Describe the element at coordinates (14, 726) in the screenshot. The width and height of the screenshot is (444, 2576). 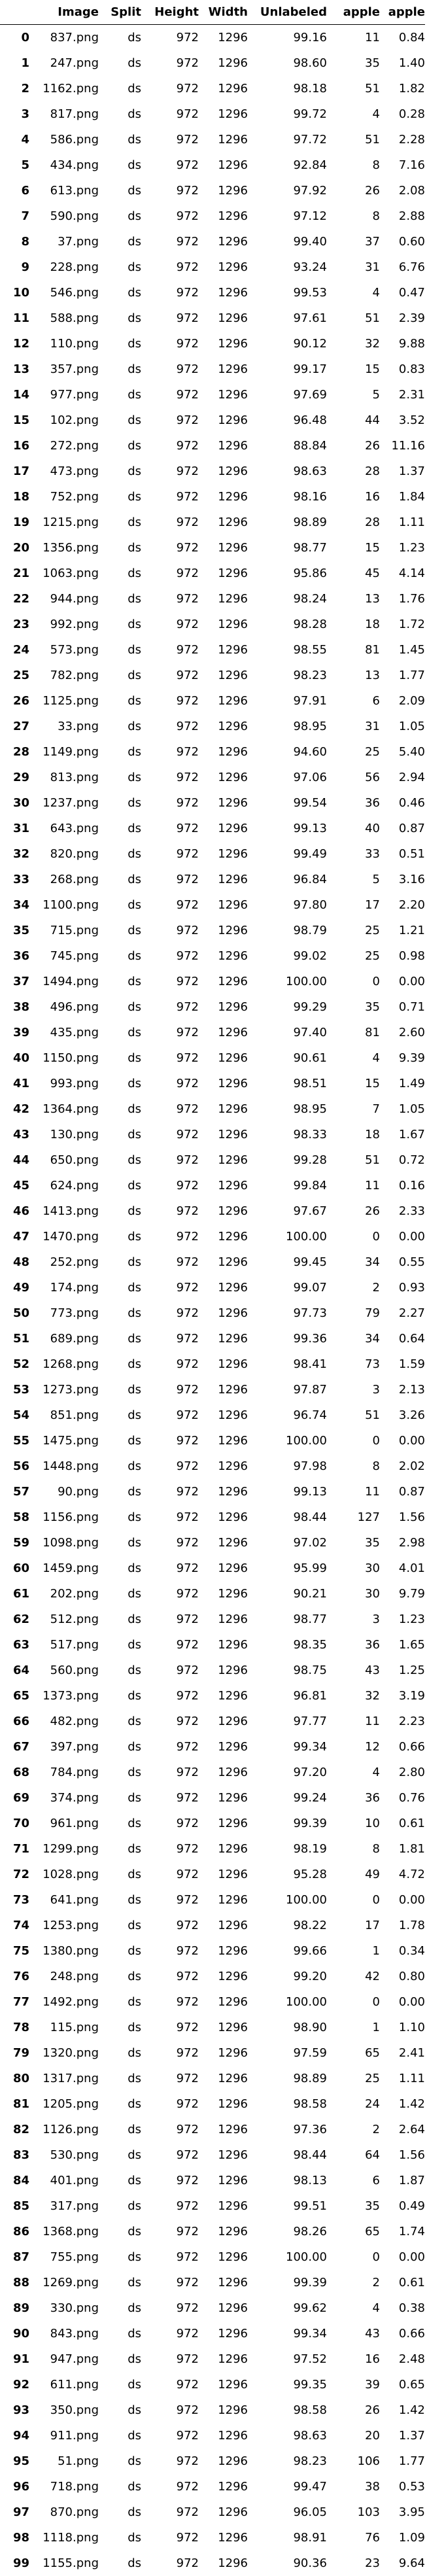
I see `row-index: 27` at that location.